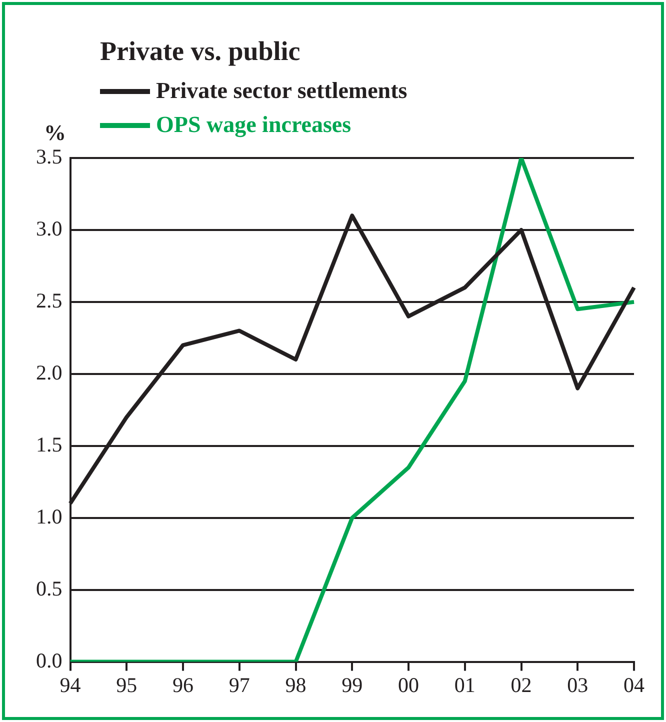 This screenshot has width=666, height=722. Describe the element at coordinates (49, 588) in the screenshot. I see `y-tick-label: 0.5` at that location.